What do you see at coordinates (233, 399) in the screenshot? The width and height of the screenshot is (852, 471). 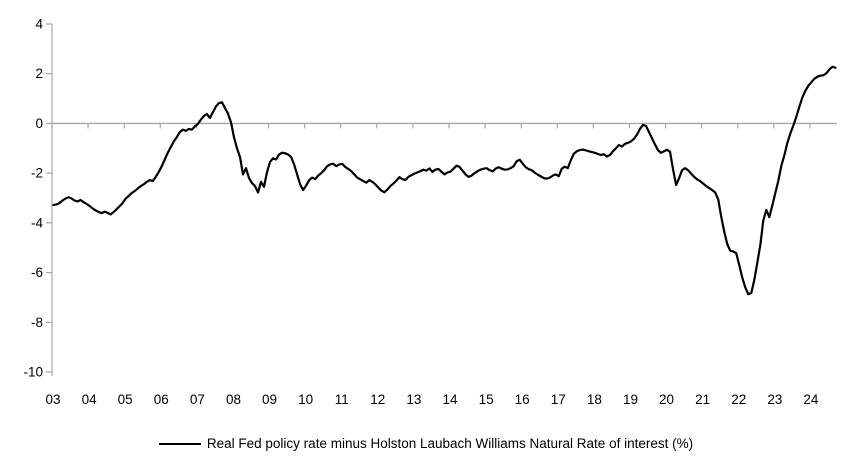 I see `x-tick-label: 08` at bounding box center [233, 399].